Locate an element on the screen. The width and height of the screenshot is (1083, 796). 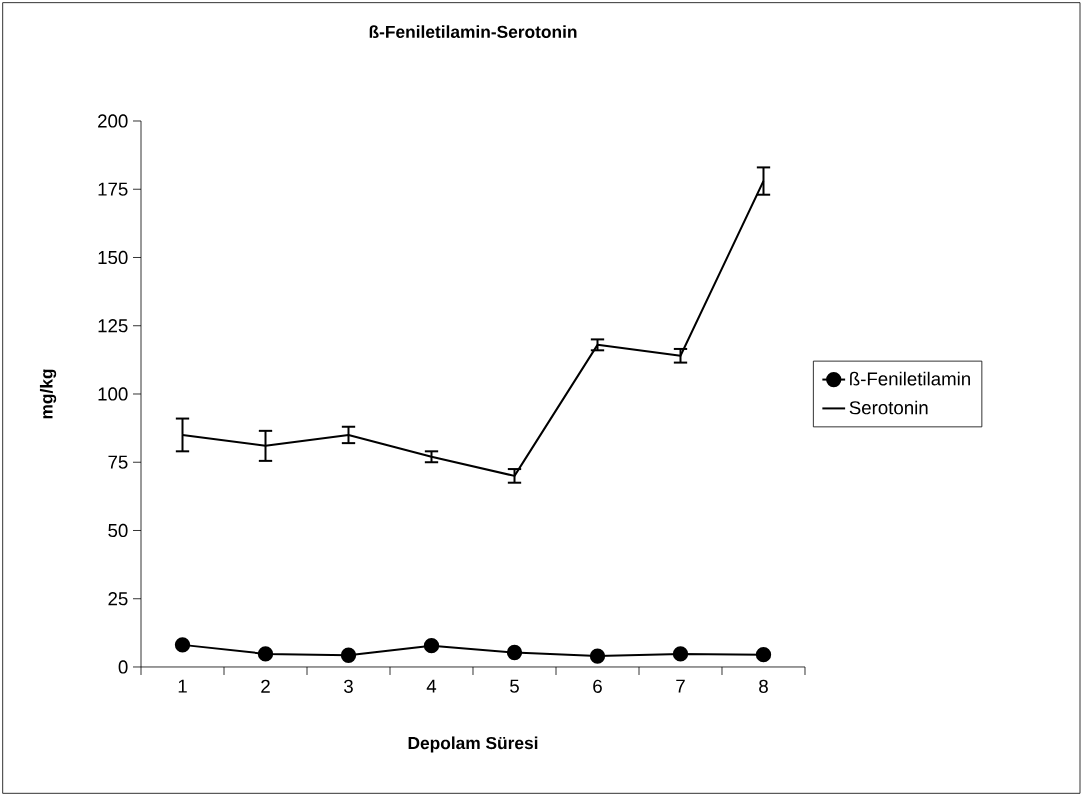
y-tick-label: 175 is located at coordinates (113, 189).